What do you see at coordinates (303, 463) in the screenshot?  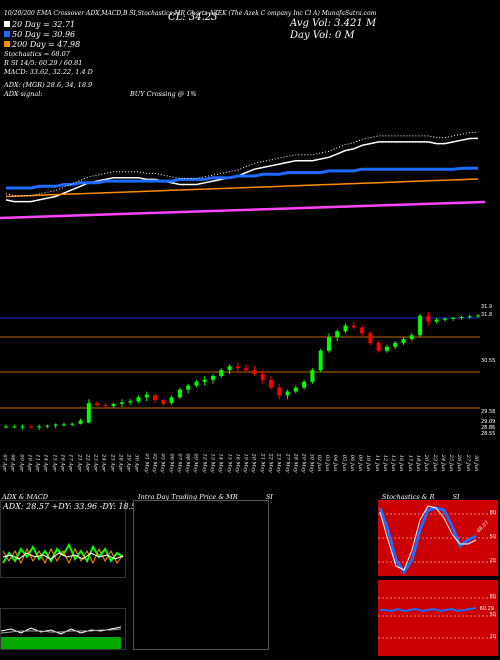 I see `date-label: 29 May` at bounding box center [303, 463].